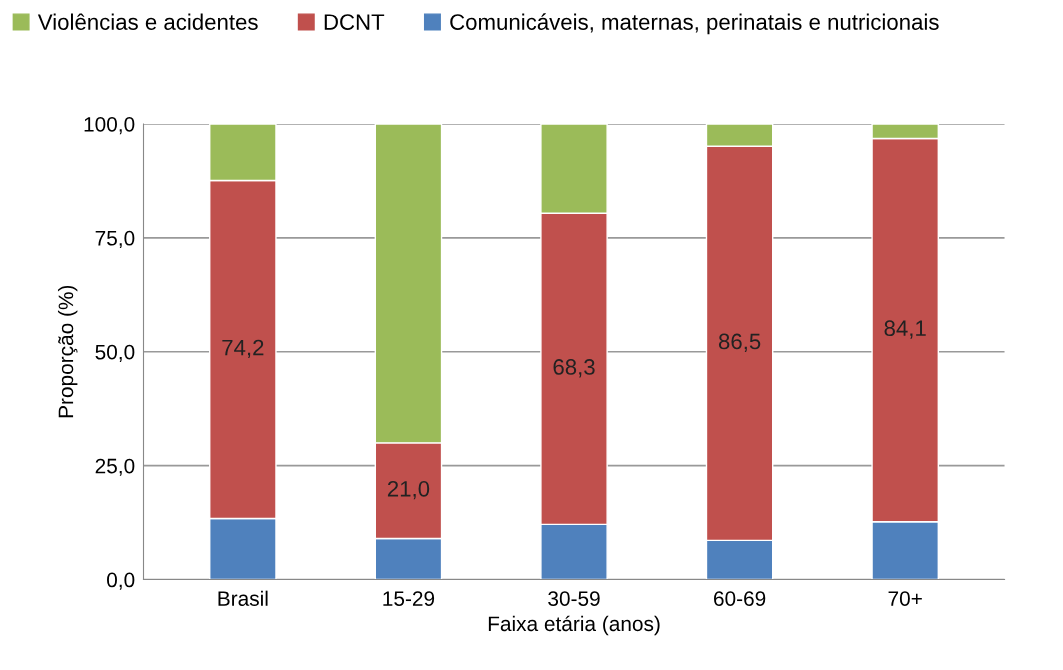 This screenshot has height=670, width=1063. I want to click on x-tick-label: 60-69, so click(740, 598).